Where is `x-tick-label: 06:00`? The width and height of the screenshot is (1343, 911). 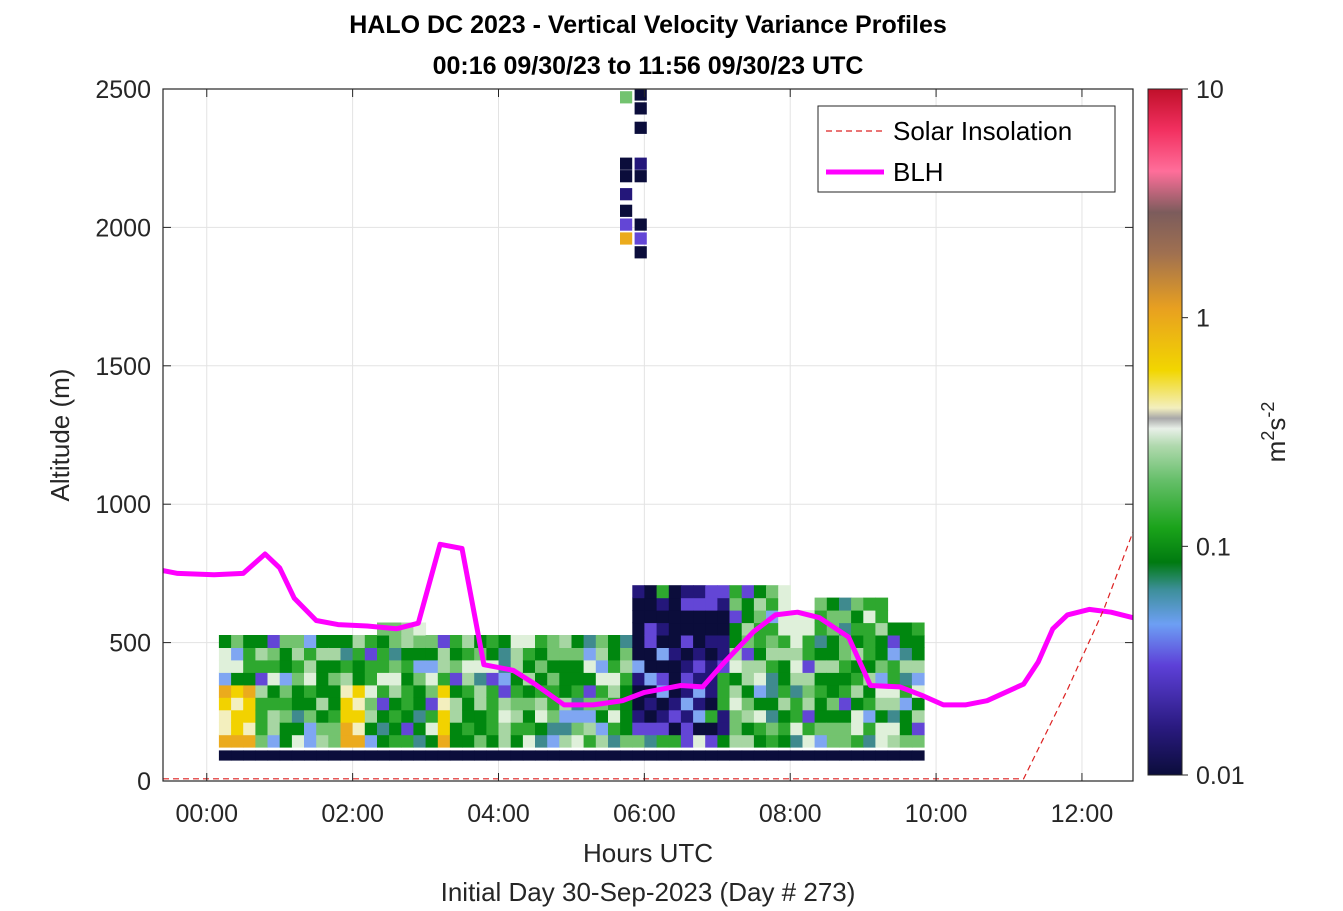 x-tick-label: 06:00 is located at coordinates (644, 814).